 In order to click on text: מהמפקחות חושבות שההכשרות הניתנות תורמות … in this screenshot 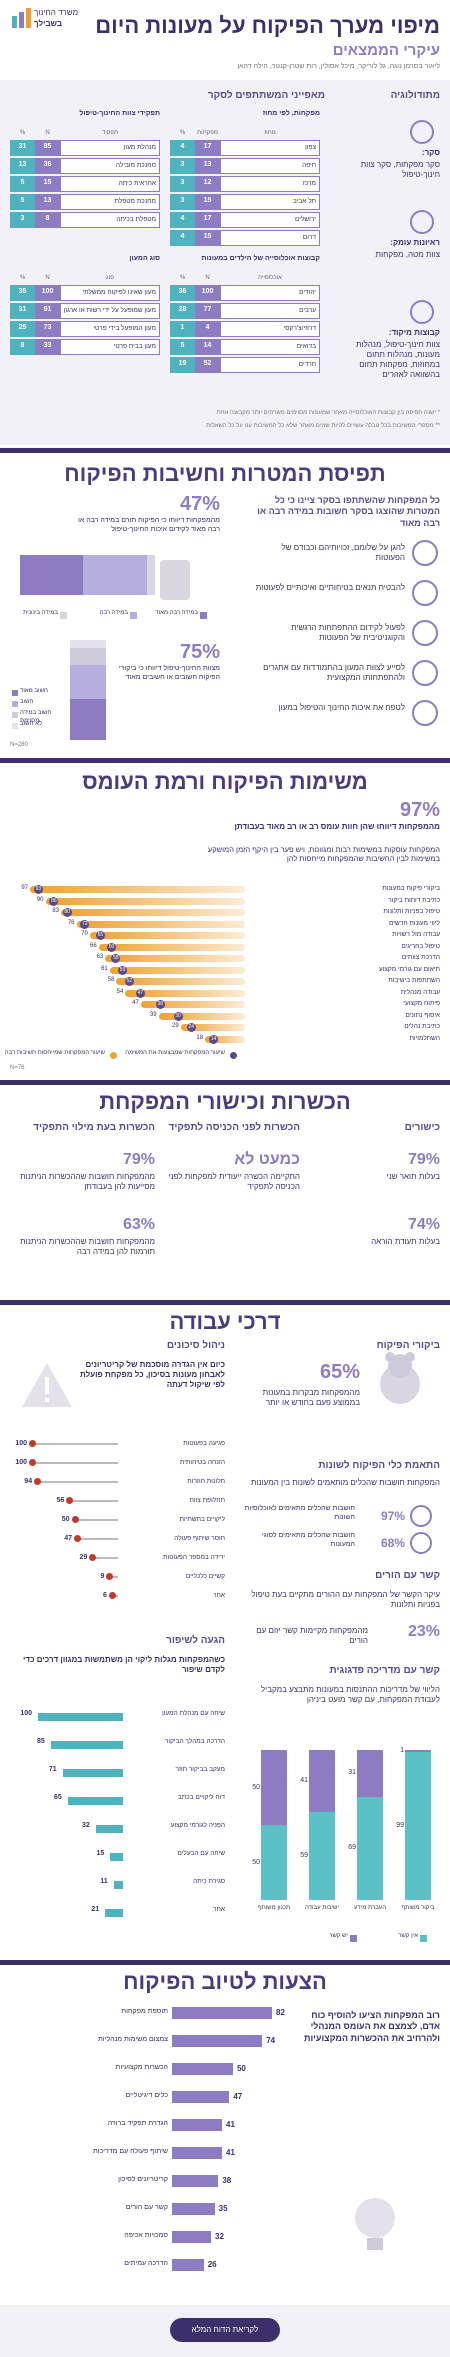, I will do `click(87, 1246)`.